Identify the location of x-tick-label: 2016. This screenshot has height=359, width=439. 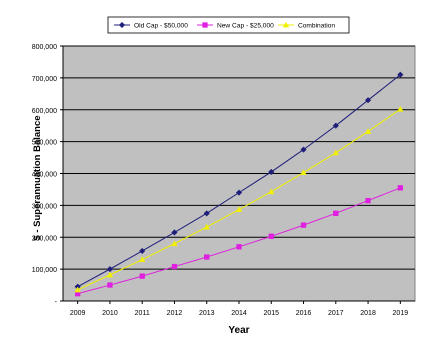
(304, 313).